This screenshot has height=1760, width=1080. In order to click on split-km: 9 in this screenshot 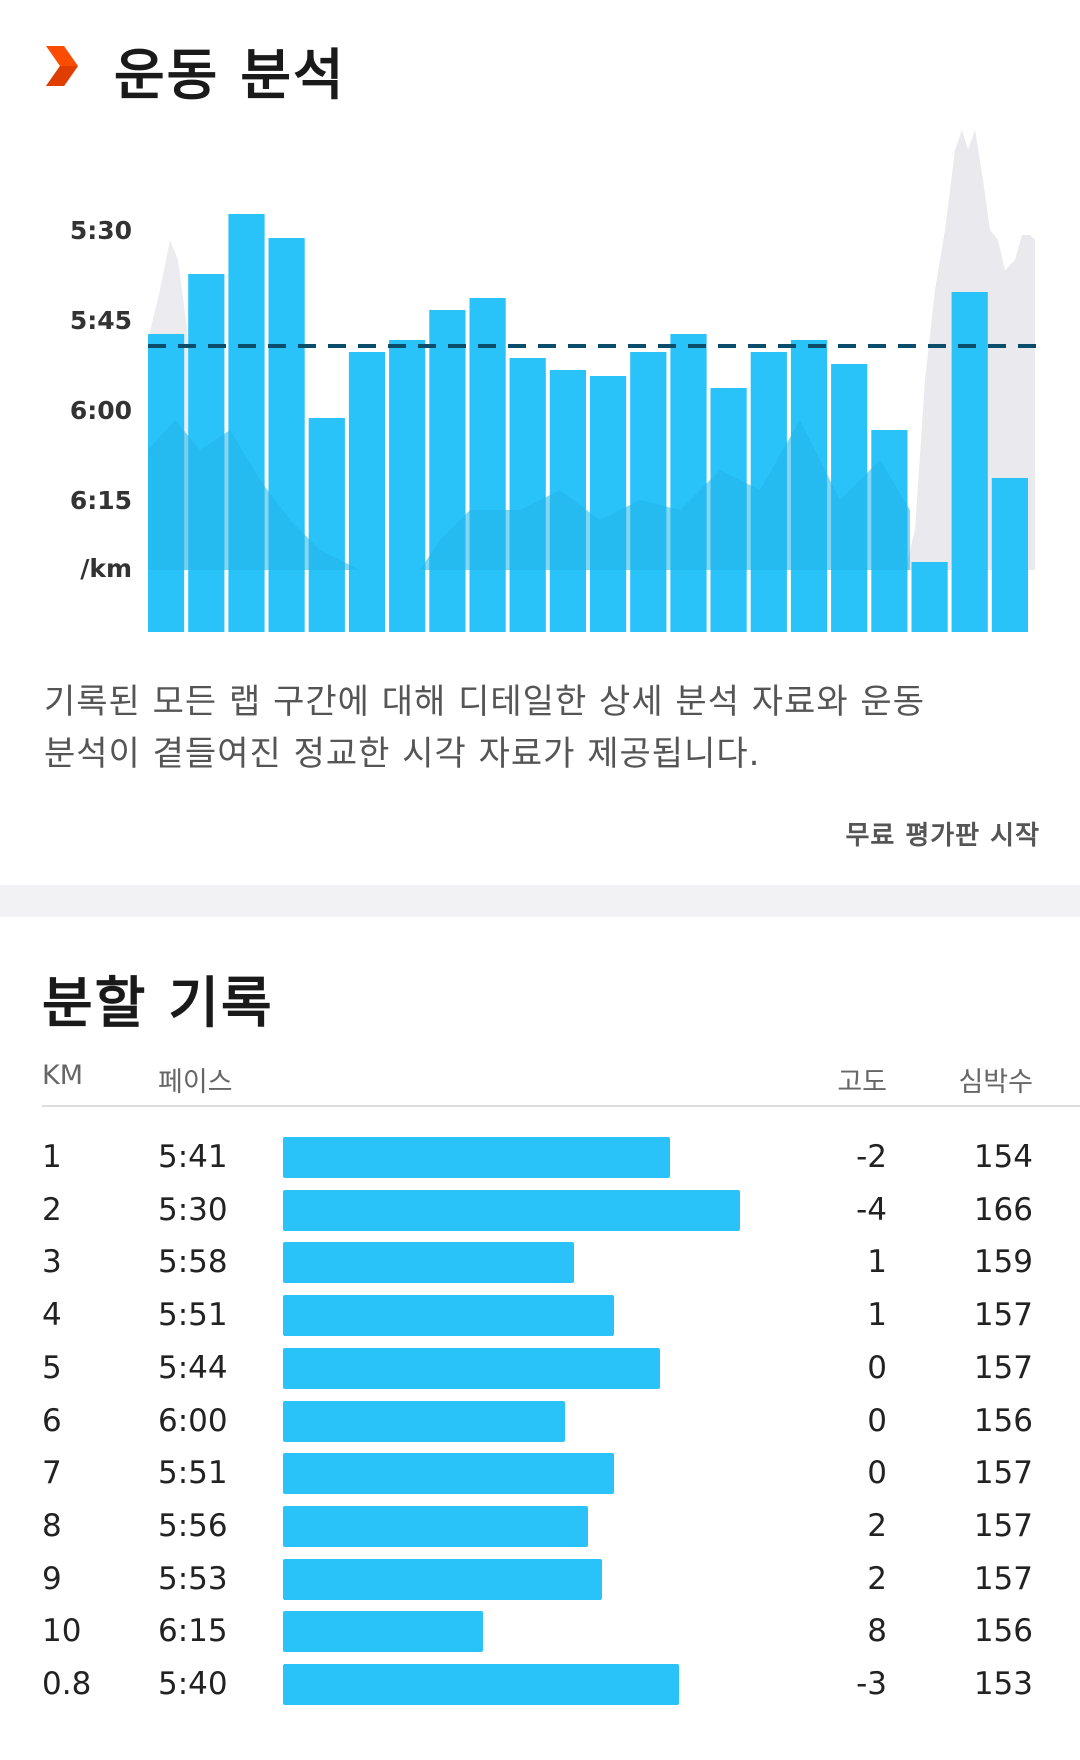, I will do `click(52, 1578)`.